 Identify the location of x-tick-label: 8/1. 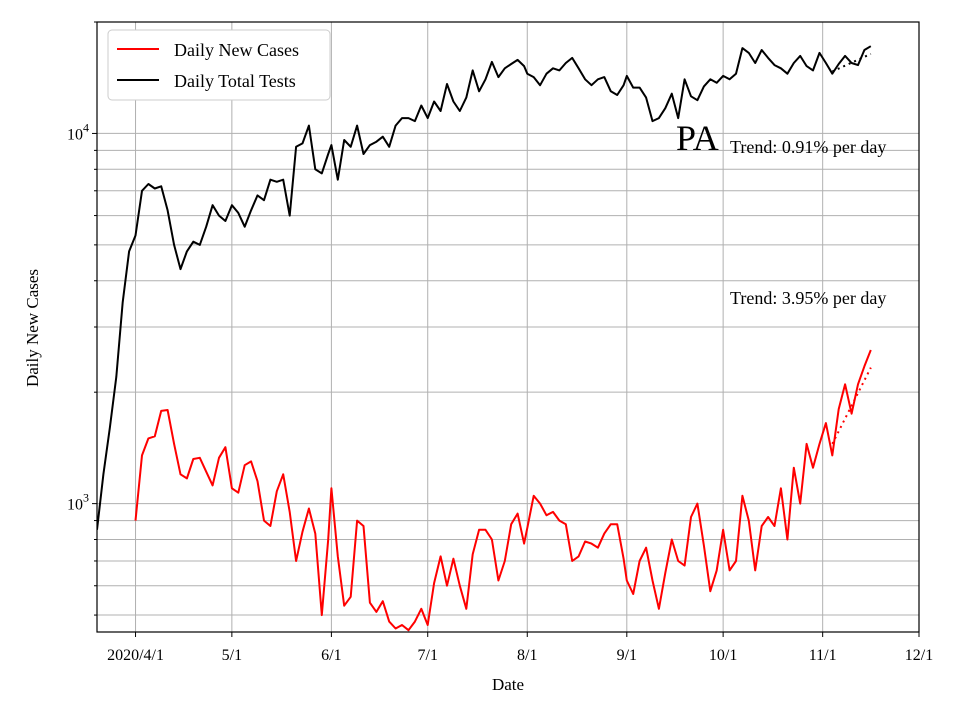
(527, 655).